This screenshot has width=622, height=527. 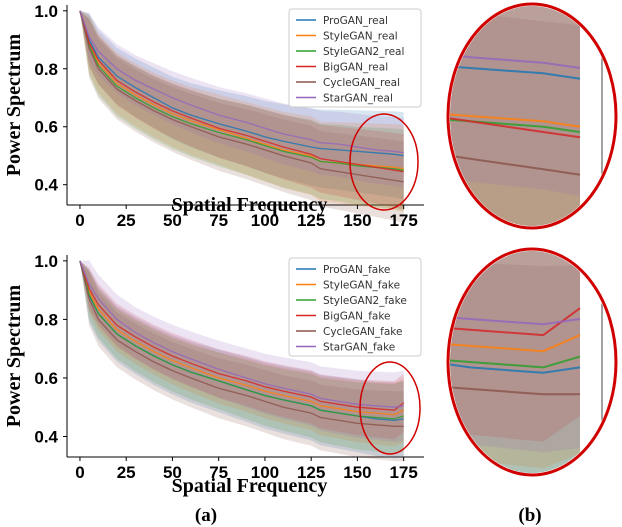 I want to click on legend-entry: StyleGAN_real, so click(x=360, y=37).